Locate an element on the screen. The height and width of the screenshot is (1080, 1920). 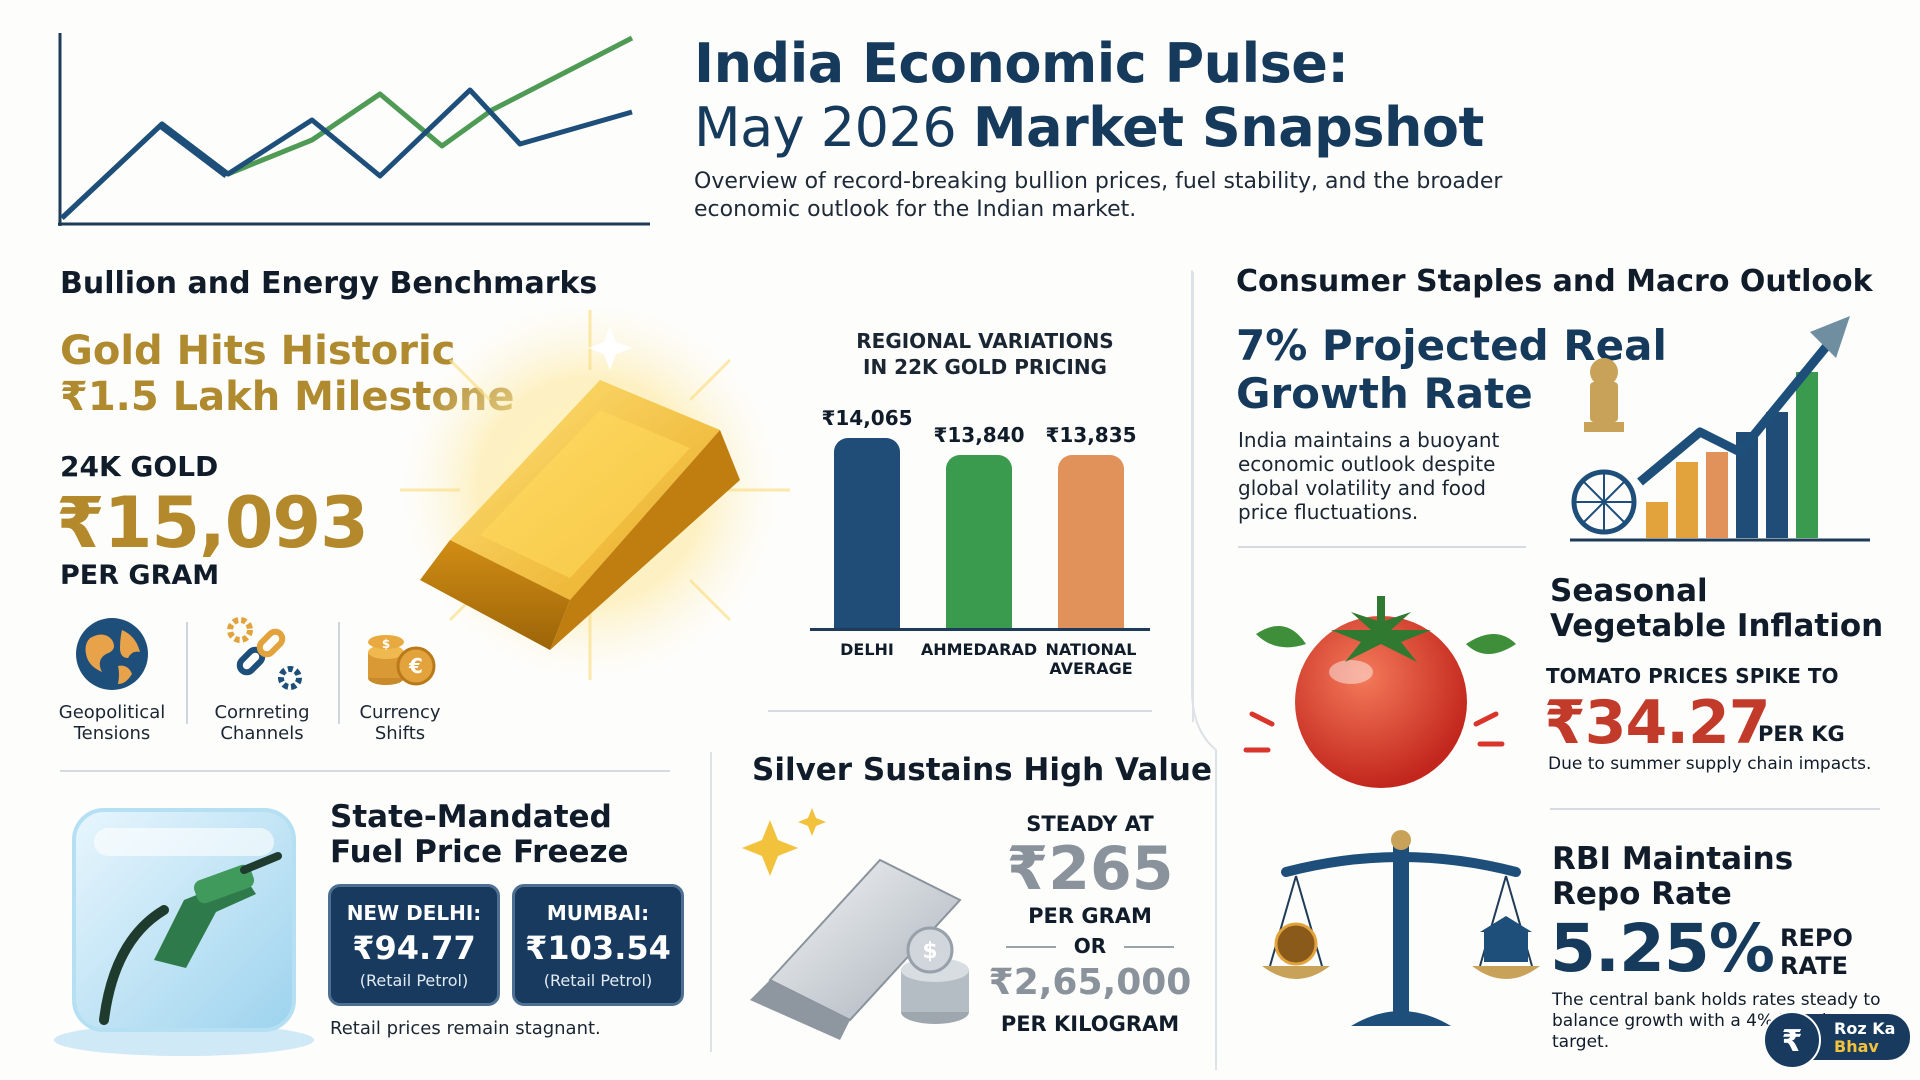
chart-value-label: ₹13,835 is located at coordinates (1091, 435).